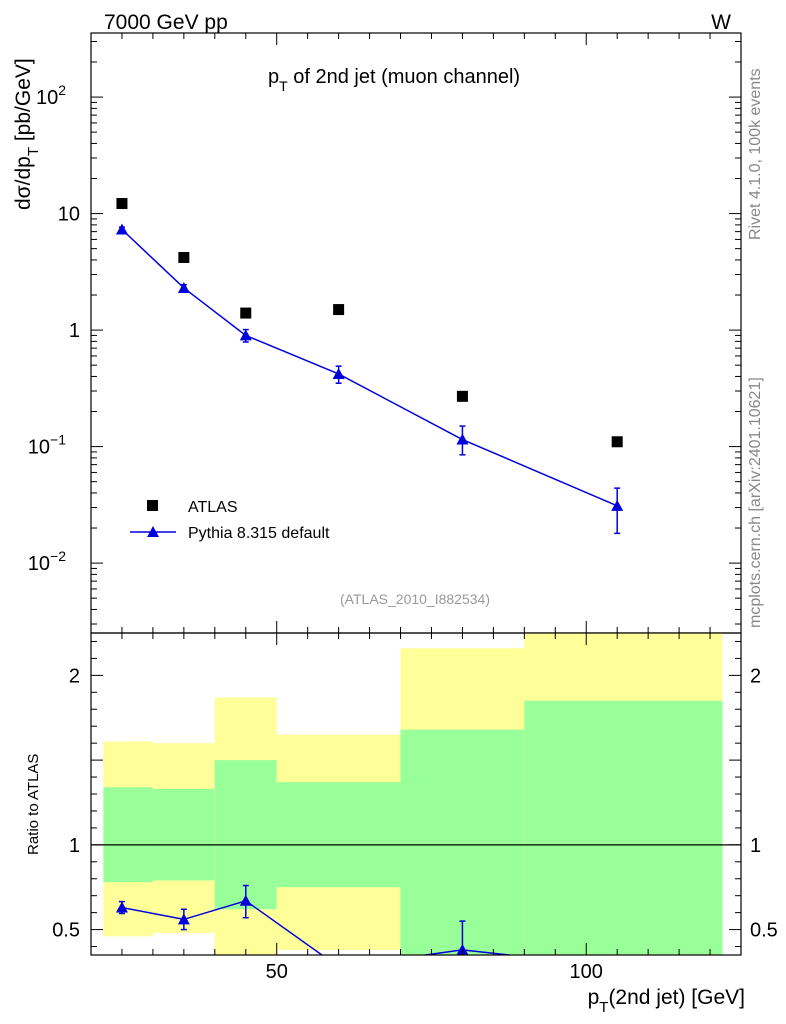  Describe the element at coordinates (74, 676) in the screenshot. I see `ratio-ytick-label-left: 2` at that location.